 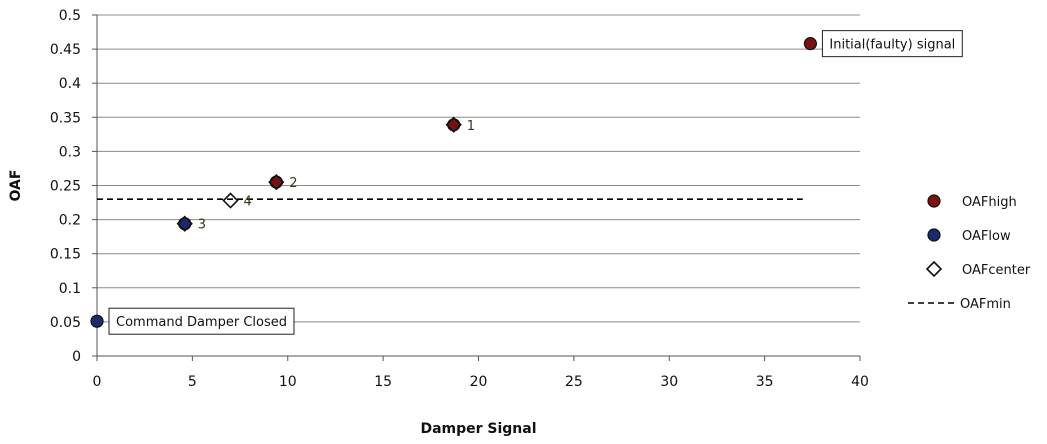 I want to click on y-tick-label: 0.2, so click(x=70, y=221).